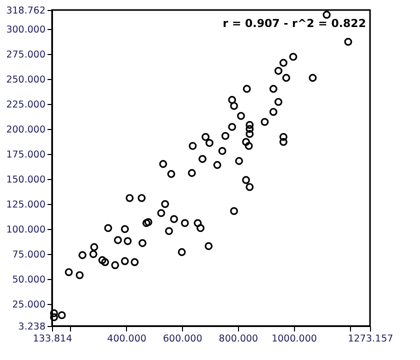 Image resolution: width=420 pixels, height=360 pixels. I want to click on y-tick-label: 150.000, so click(26, 180).